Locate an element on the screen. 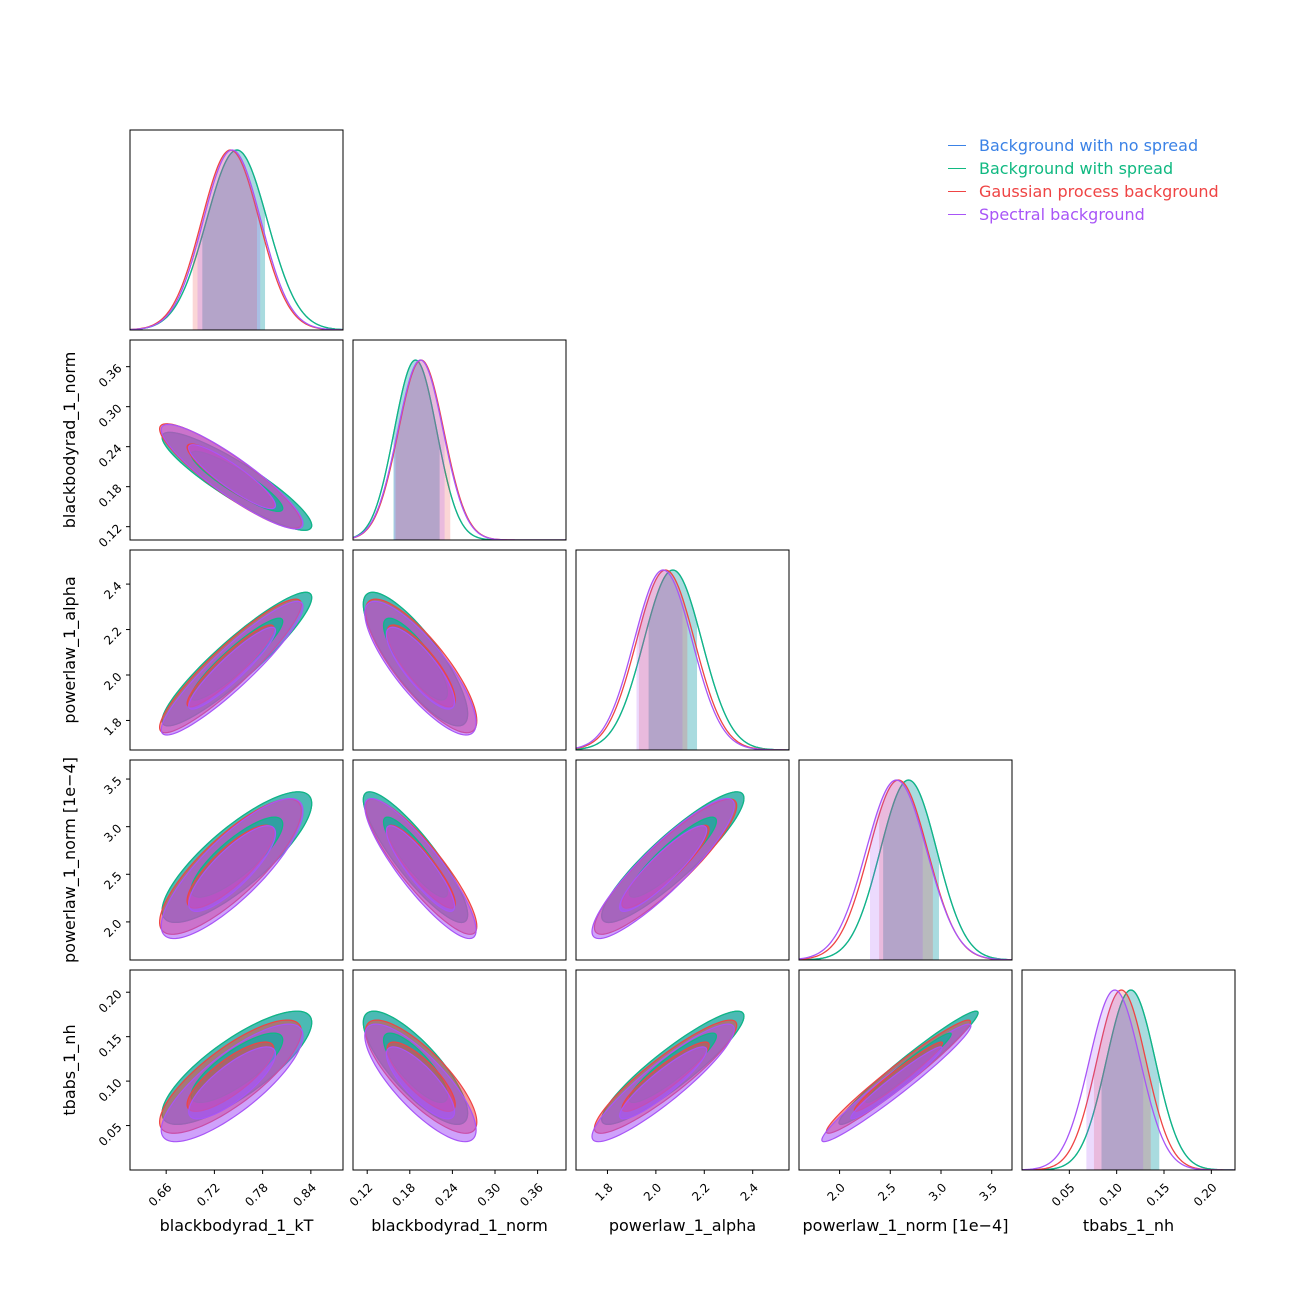 This screenshot has width=1300, height=1300. legend-item-series-0: Background with no spread is located at coordinates (1083, 145).